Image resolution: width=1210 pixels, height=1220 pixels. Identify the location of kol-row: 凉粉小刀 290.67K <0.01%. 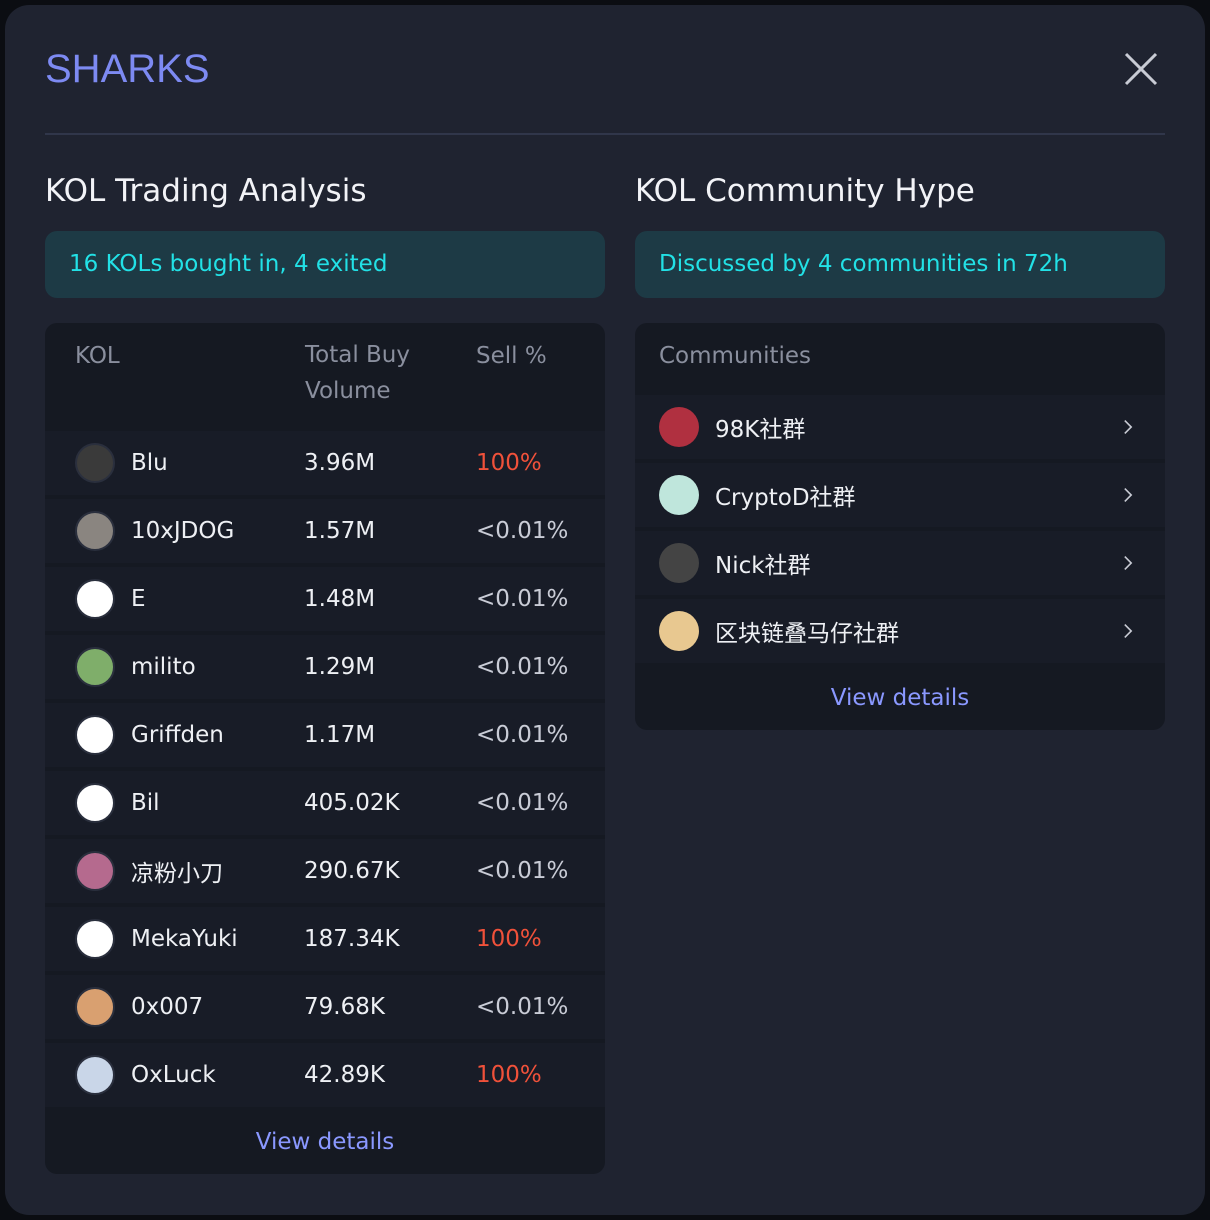
(325, 871).